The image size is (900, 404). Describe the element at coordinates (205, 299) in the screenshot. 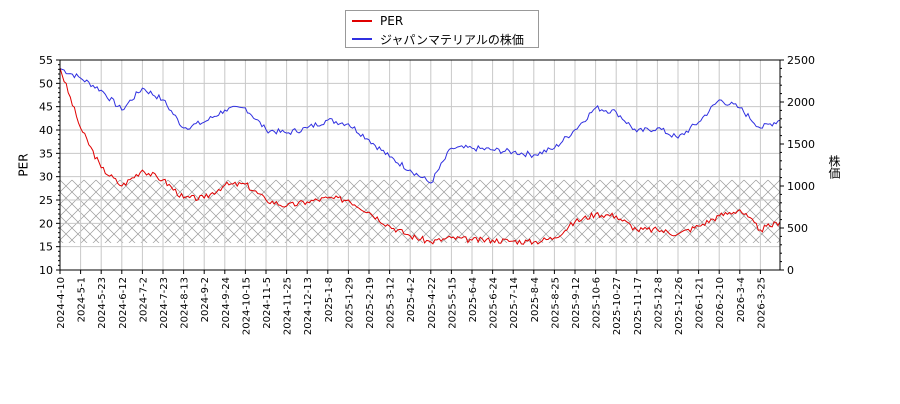

I see `x-tick-label: 2024-9-2` at that location.